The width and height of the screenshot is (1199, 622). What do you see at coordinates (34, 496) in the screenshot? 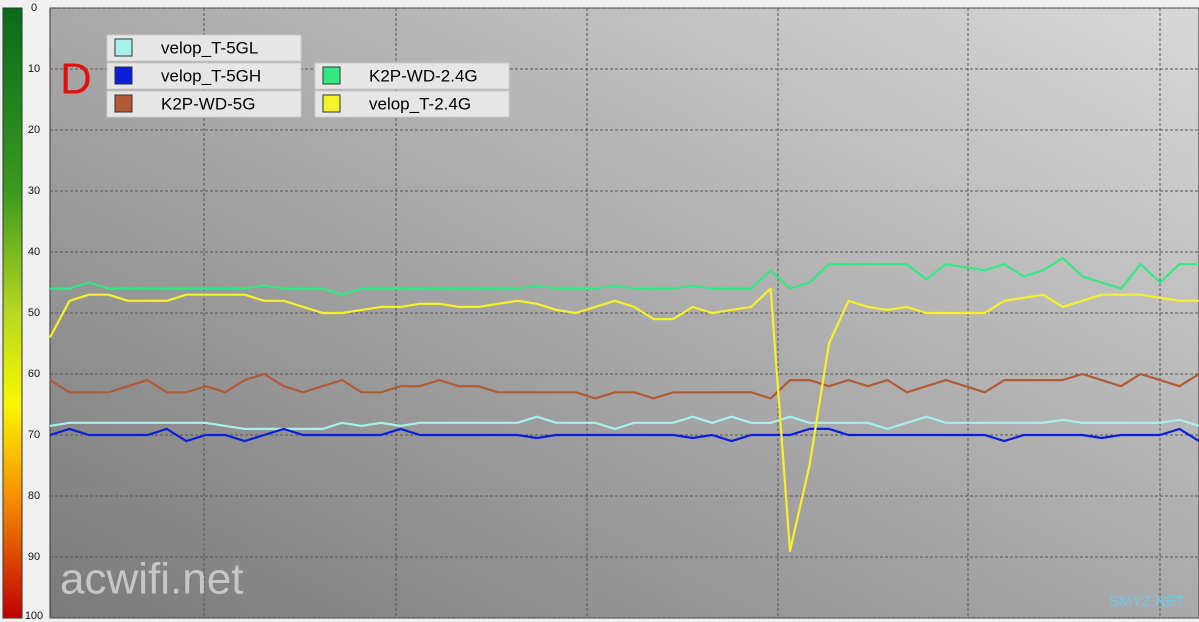
I see `y-tick-label: 80` at bounding box center [34, 496].